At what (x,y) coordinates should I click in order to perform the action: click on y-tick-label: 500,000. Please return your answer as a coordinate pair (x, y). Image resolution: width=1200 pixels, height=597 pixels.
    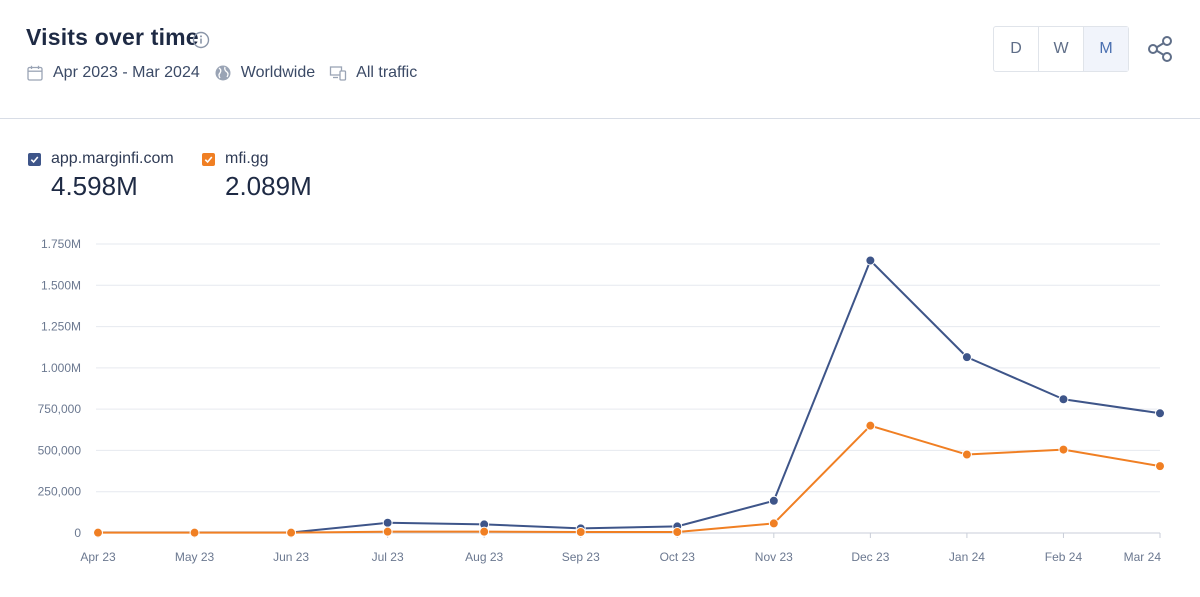
    Looking at the image, I should click on (60, 450).